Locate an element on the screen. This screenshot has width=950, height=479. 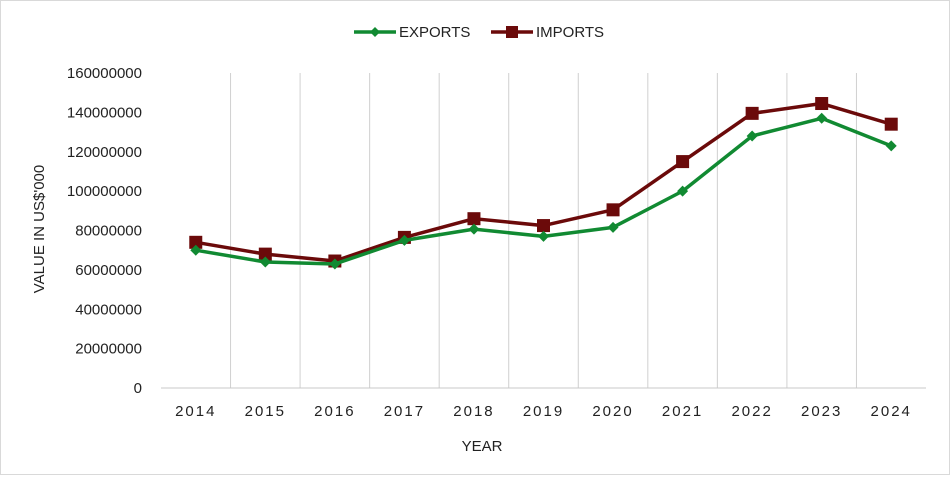
x-tick-label: 2020 is located at coordinates (612, 411).